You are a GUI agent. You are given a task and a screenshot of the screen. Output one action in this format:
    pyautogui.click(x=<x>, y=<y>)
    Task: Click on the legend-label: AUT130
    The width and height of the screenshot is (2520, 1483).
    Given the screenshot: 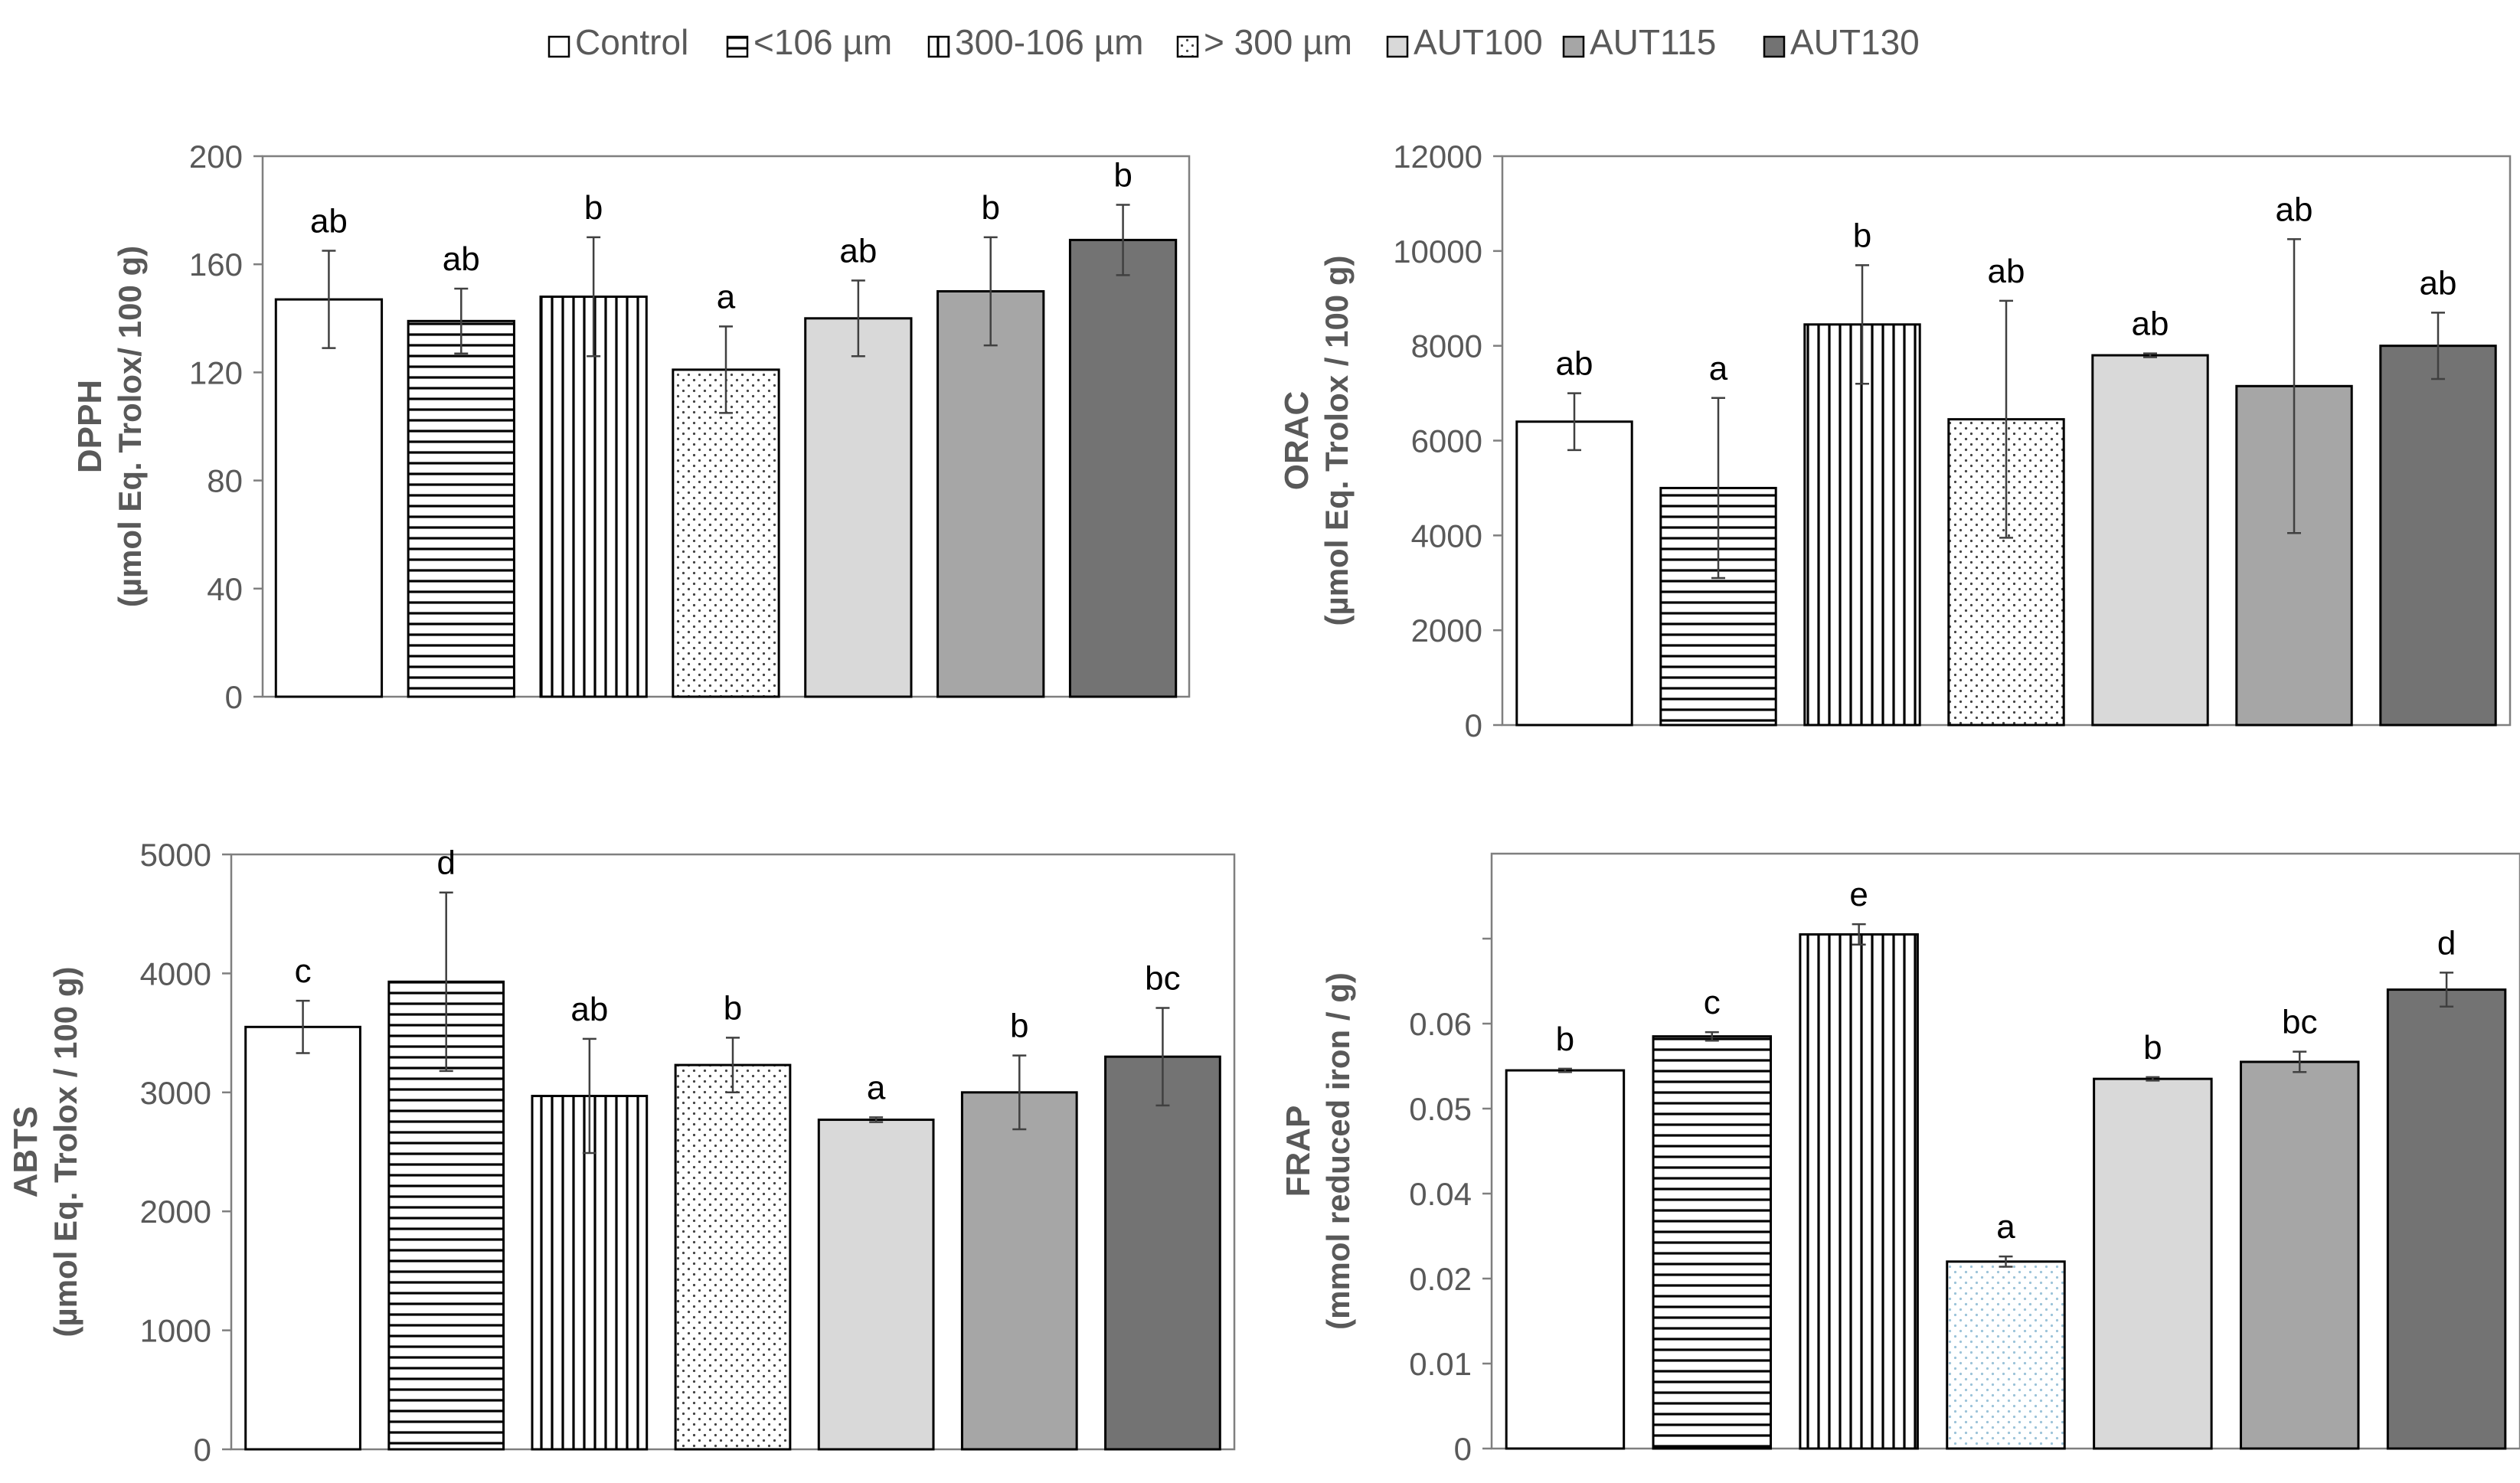 What is the action you would take?
    pyautogui.click(x=1855, y=42)
    